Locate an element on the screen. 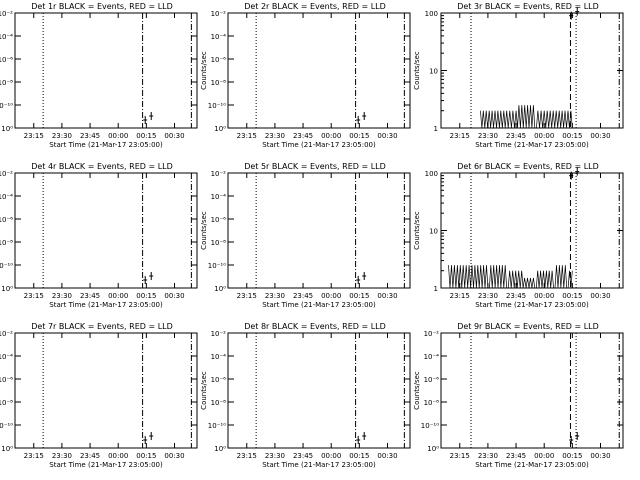 Image resolution: width=640 pixels, height=480 pixels. y-tick-label: 100 is located at coordinates (431, 14).